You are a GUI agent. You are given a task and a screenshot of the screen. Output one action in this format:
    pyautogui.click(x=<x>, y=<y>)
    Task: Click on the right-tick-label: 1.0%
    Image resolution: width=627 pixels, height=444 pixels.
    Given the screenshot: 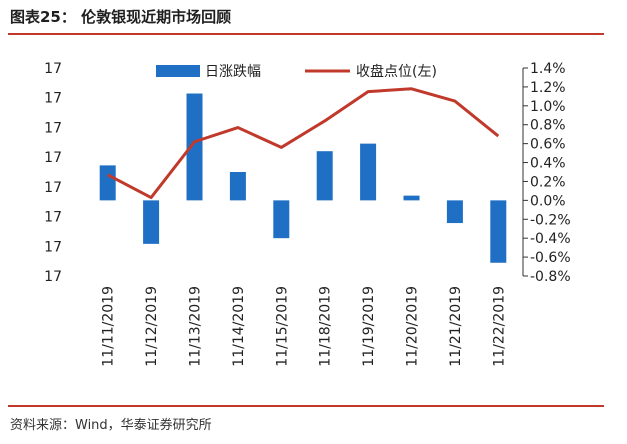 What is the action you would take?
    pyautogui.click(x=548, y=107)
    